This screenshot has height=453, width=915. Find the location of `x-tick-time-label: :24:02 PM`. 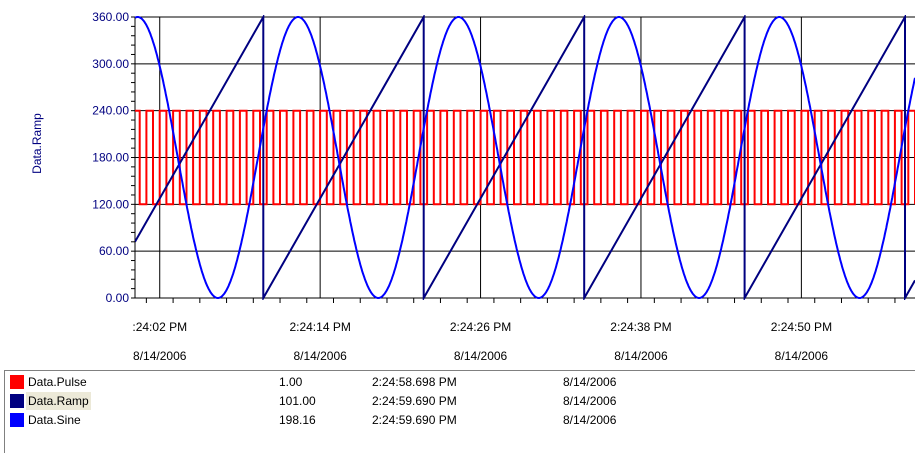

x-tick-time-label: :24:02 PM is located at coordinates (159, 327).